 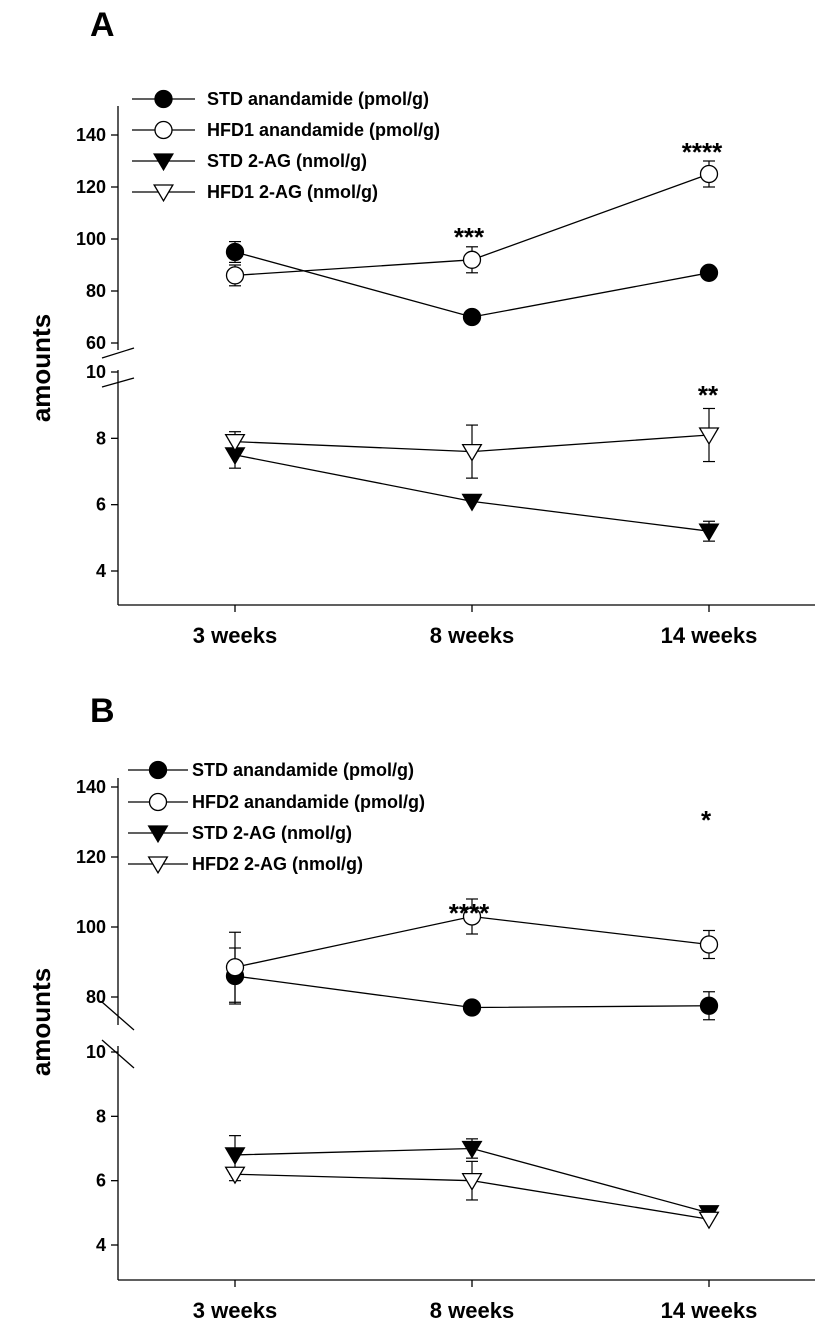 I want to click on panel-letter: B, so click(x=102, y=711).